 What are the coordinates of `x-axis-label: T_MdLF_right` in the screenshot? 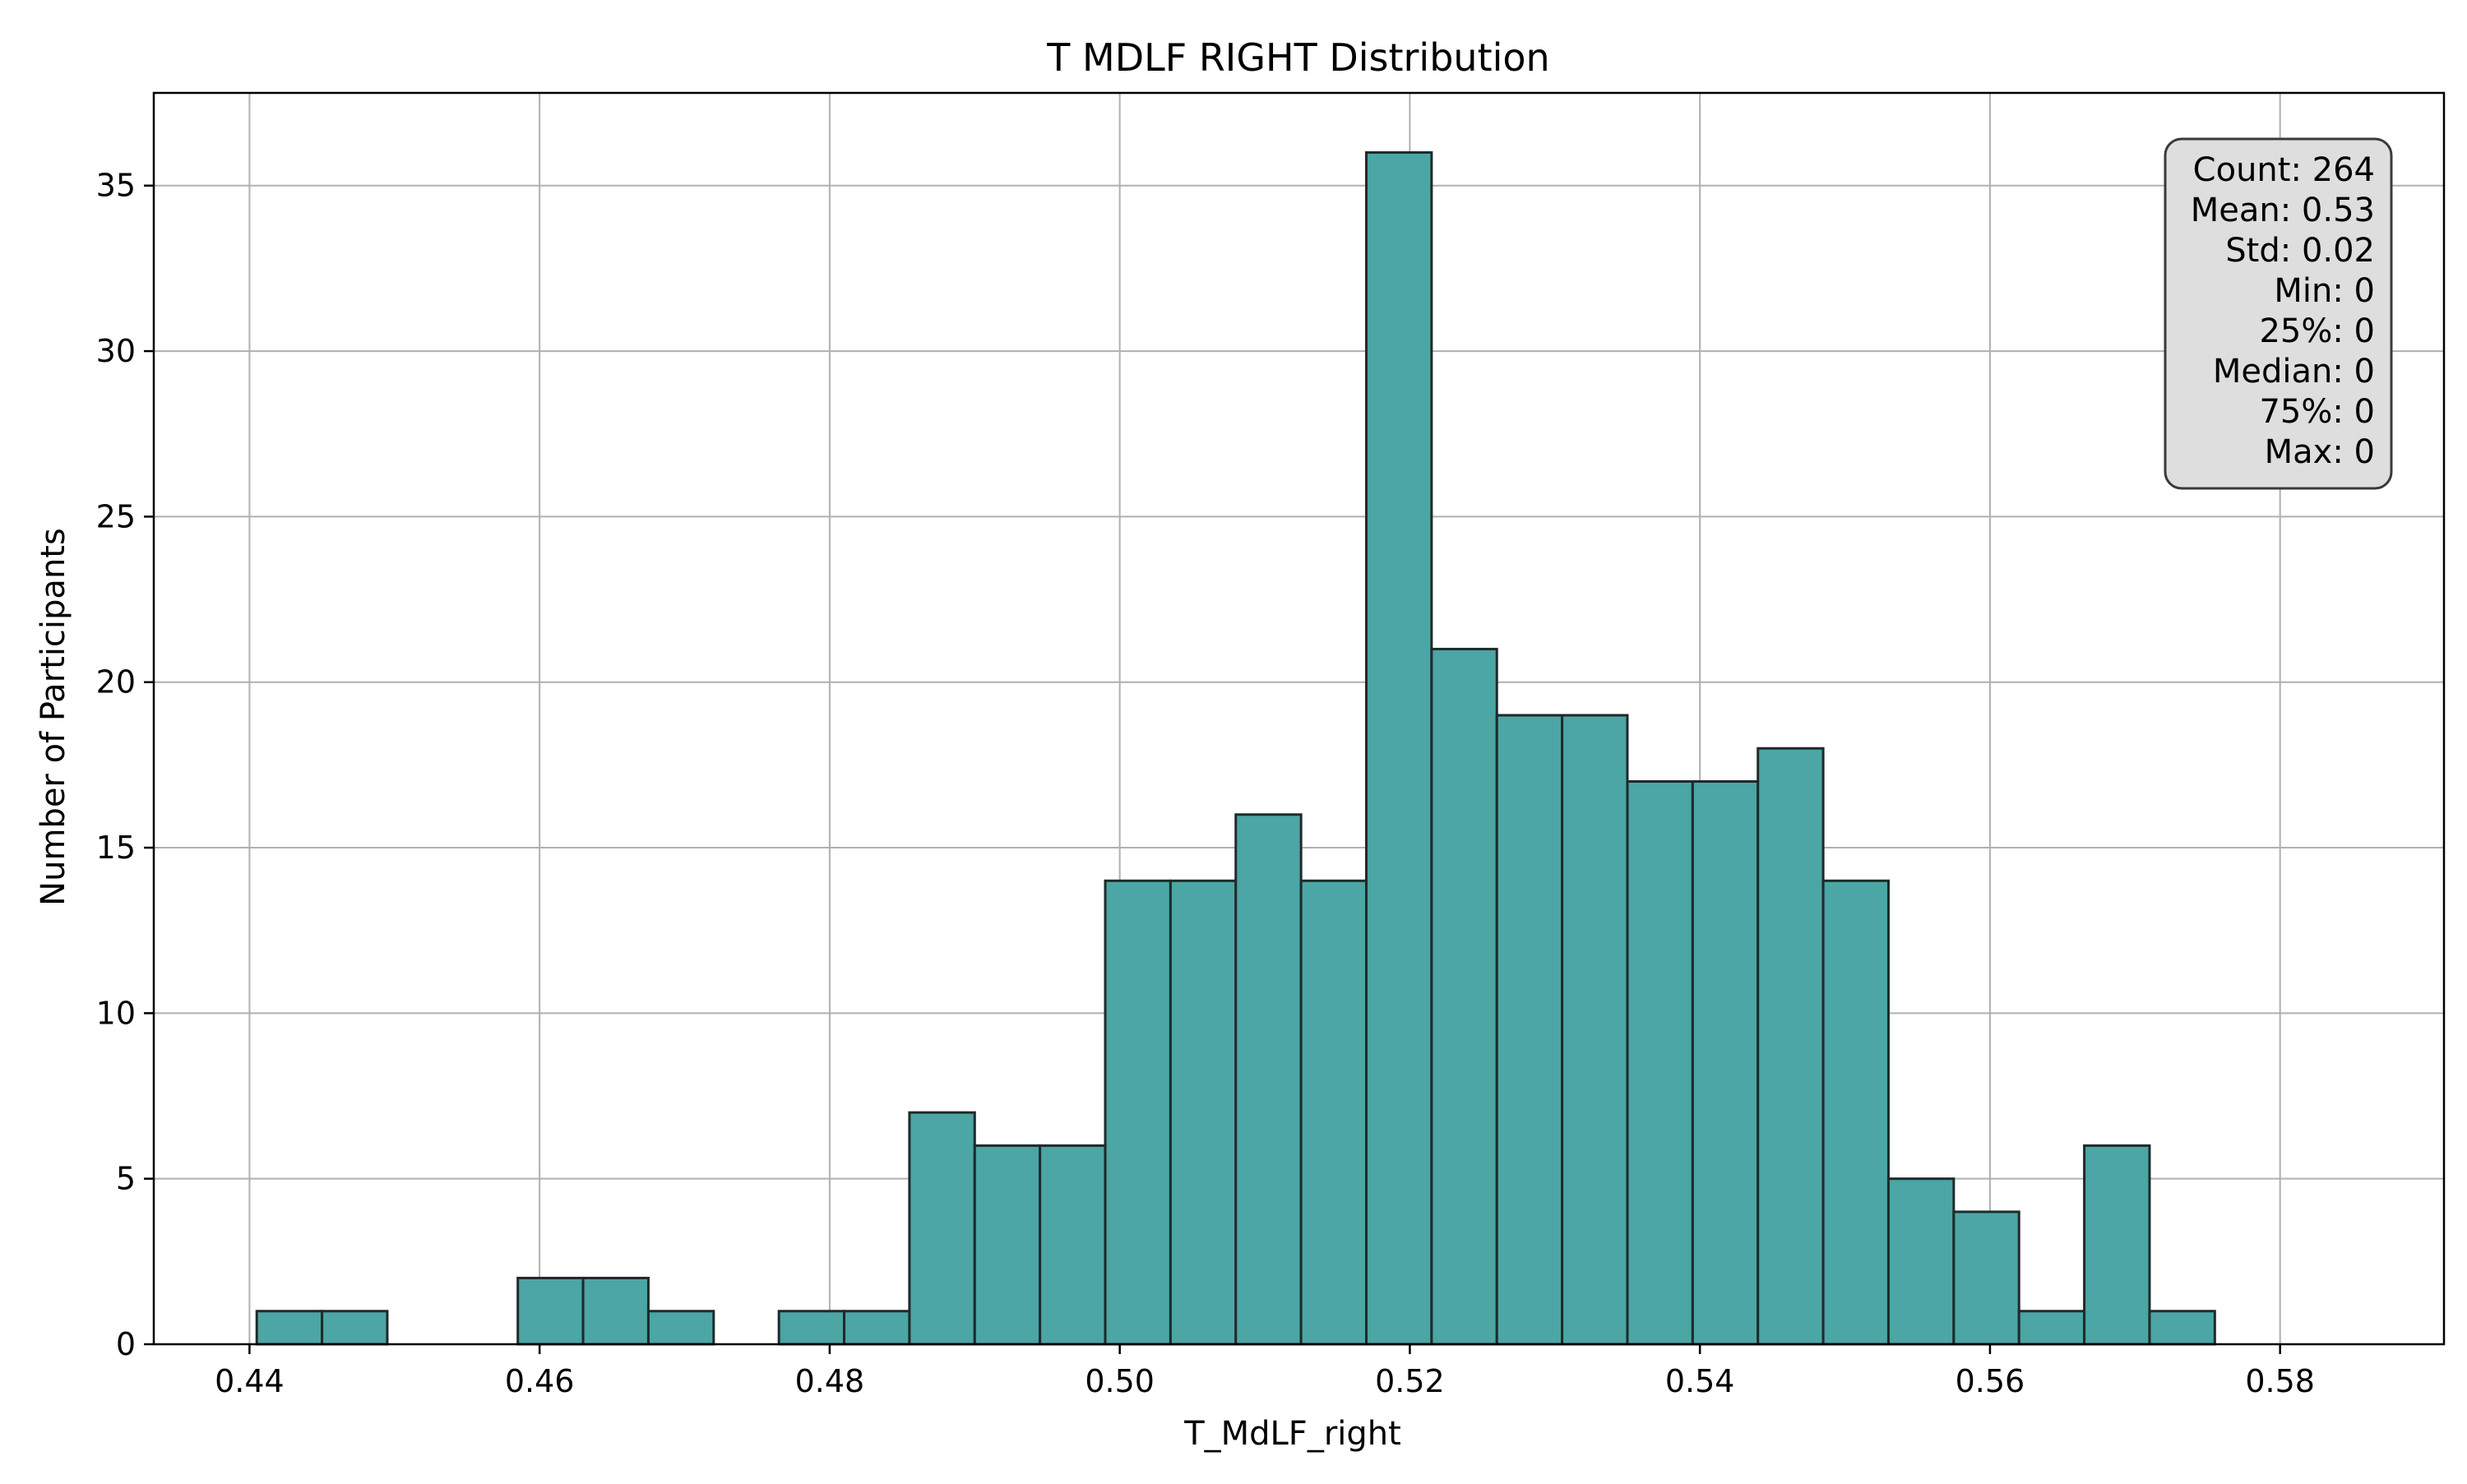 It's located at (1292, 1434).